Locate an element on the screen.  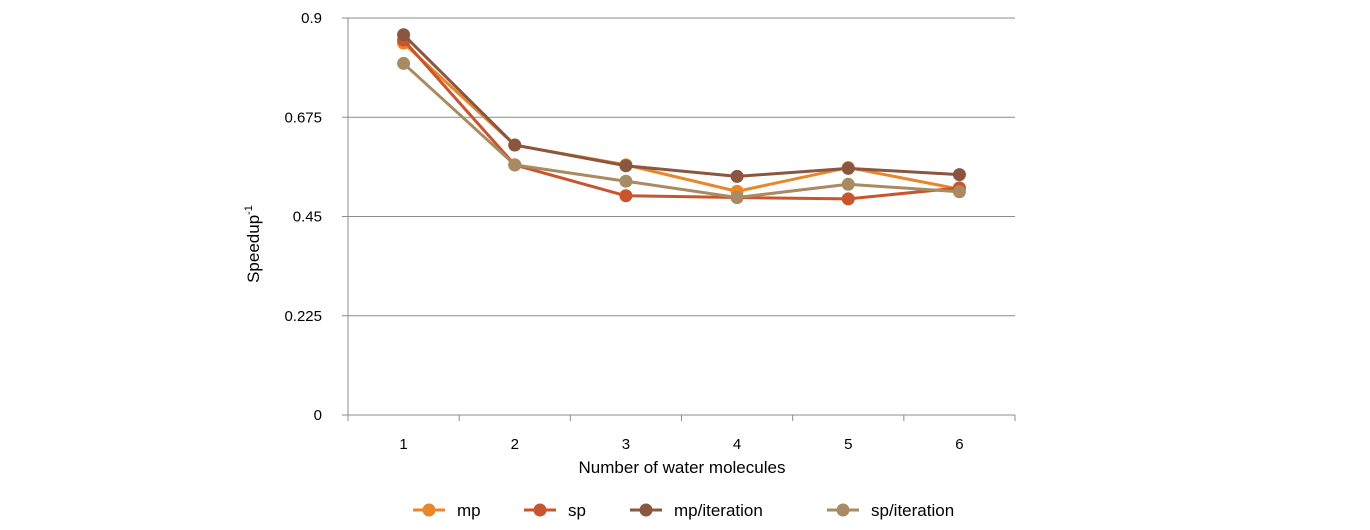
x-axis-title: Number of water molecules is located at coordinates (682, 467).